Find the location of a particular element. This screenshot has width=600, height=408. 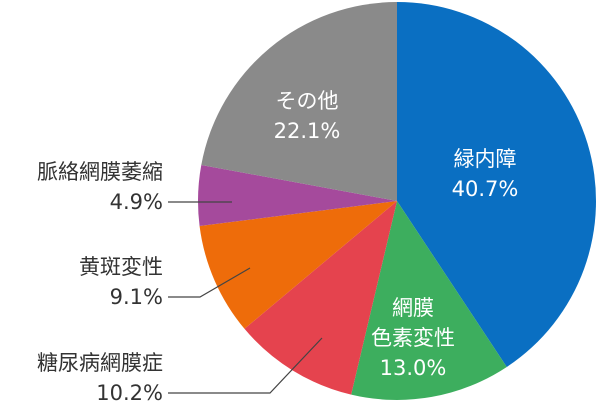

slice-value-label: 4.9% is located at coordinates (136, 202).